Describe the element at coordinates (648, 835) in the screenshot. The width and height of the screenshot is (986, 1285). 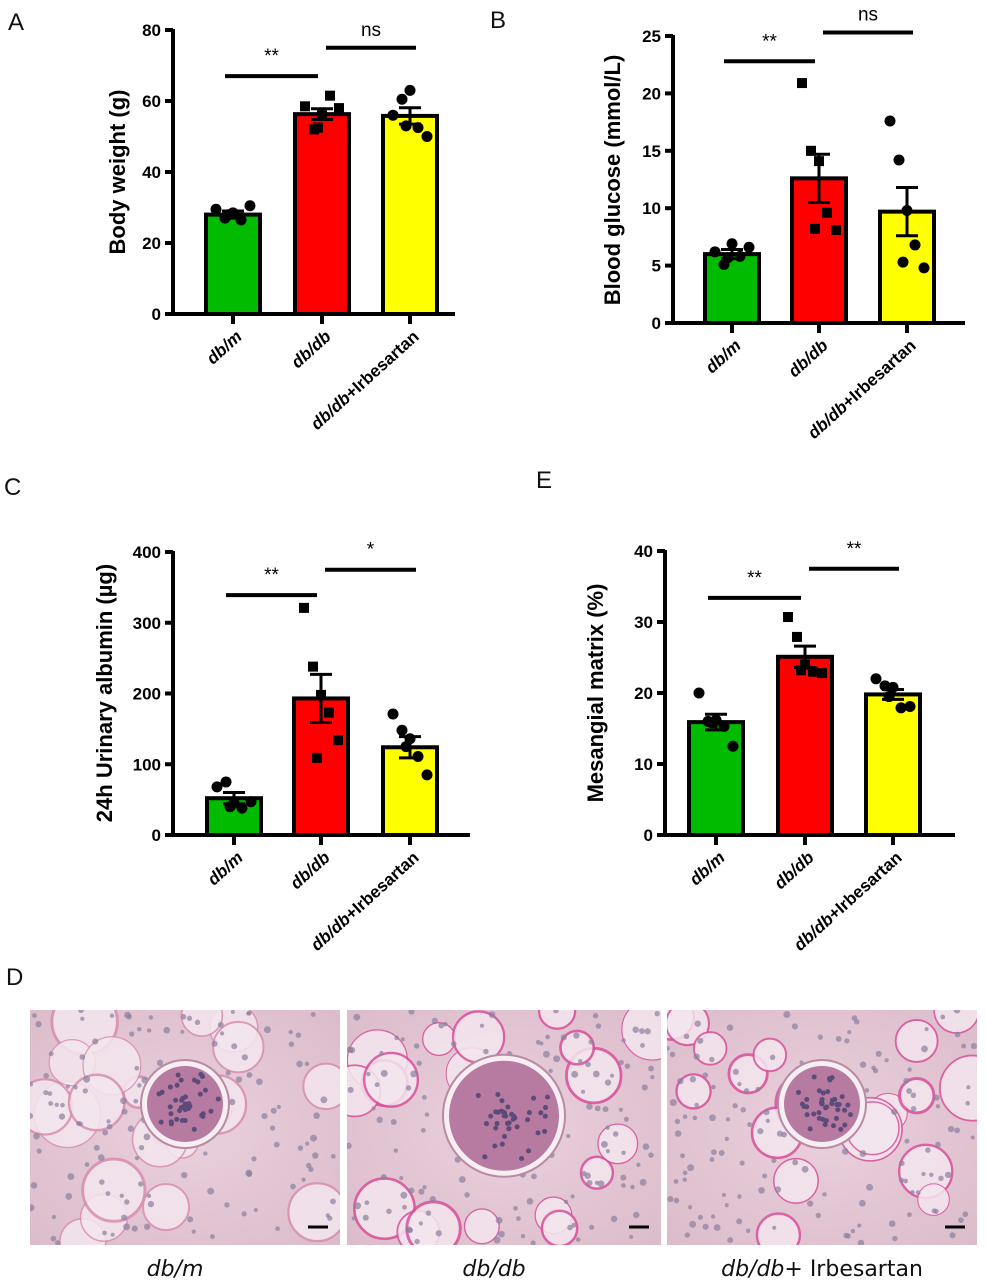
I see `y-tick-label: 0` at that location.